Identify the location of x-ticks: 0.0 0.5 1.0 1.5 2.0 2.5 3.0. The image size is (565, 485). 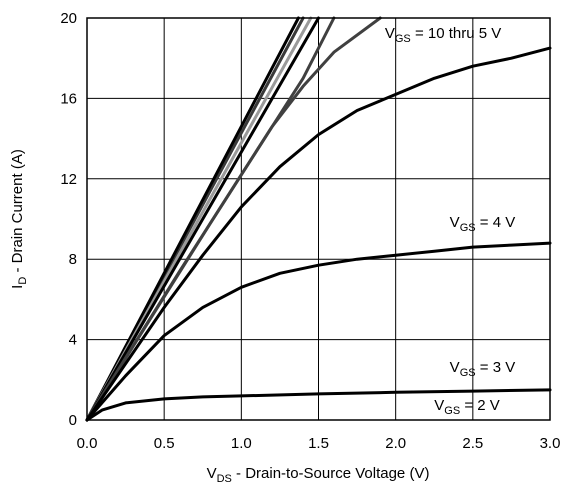
(319, 443).